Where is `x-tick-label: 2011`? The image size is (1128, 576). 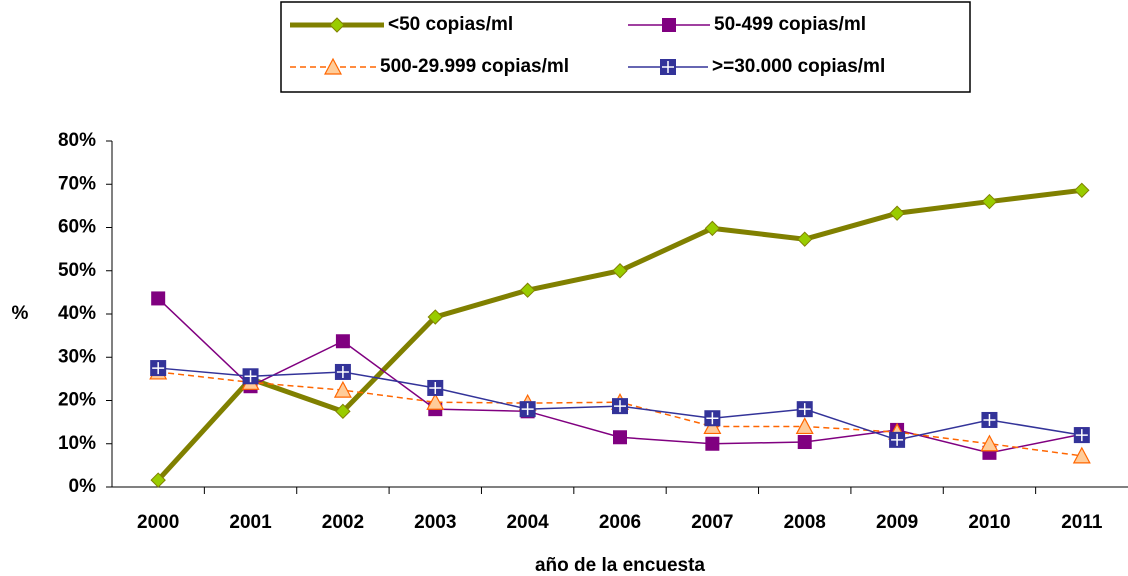 x-tick-label: 2011 is located at coordinates (1082, 522).